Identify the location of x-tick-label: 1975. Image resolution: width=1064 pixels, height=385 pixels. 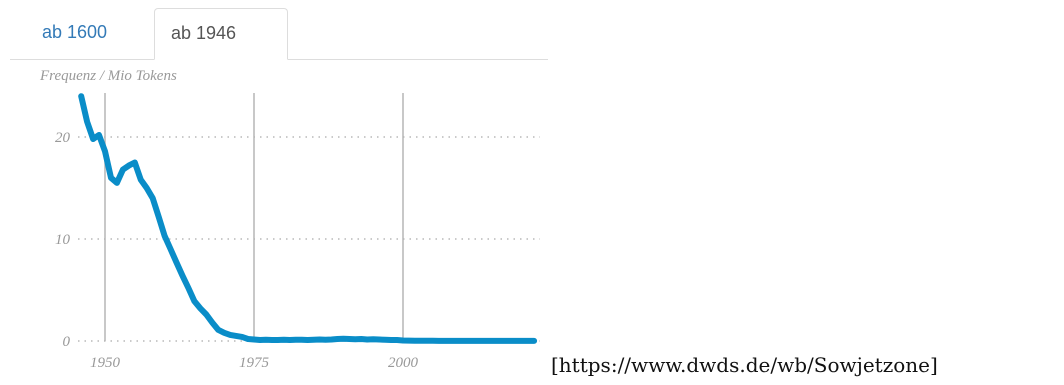
(254, 363).